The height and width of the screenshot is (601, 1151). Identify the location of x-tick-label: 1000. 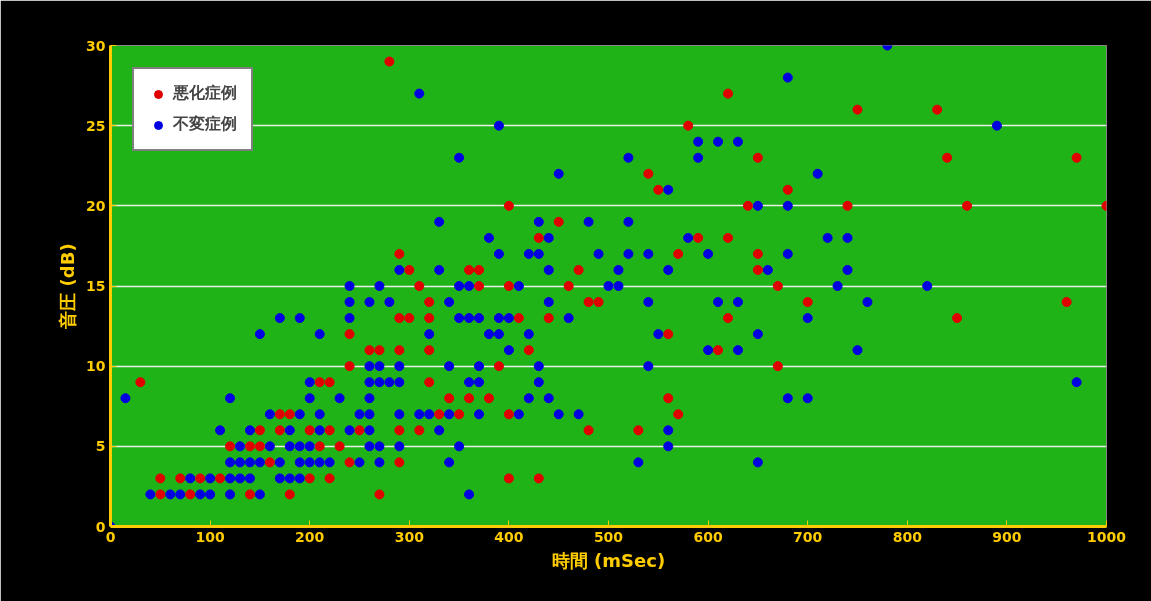
(1107, 536).